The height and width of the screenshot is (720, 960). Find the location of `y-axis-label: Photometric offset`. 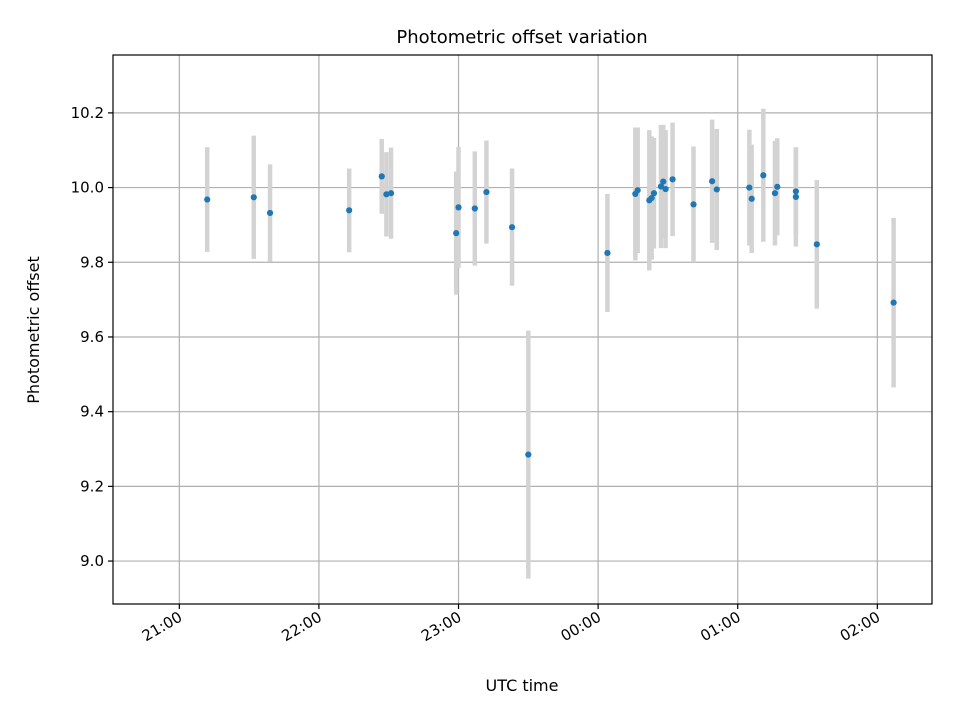

y-axis-label: Photometric offset is located at coordinates (33, 330).